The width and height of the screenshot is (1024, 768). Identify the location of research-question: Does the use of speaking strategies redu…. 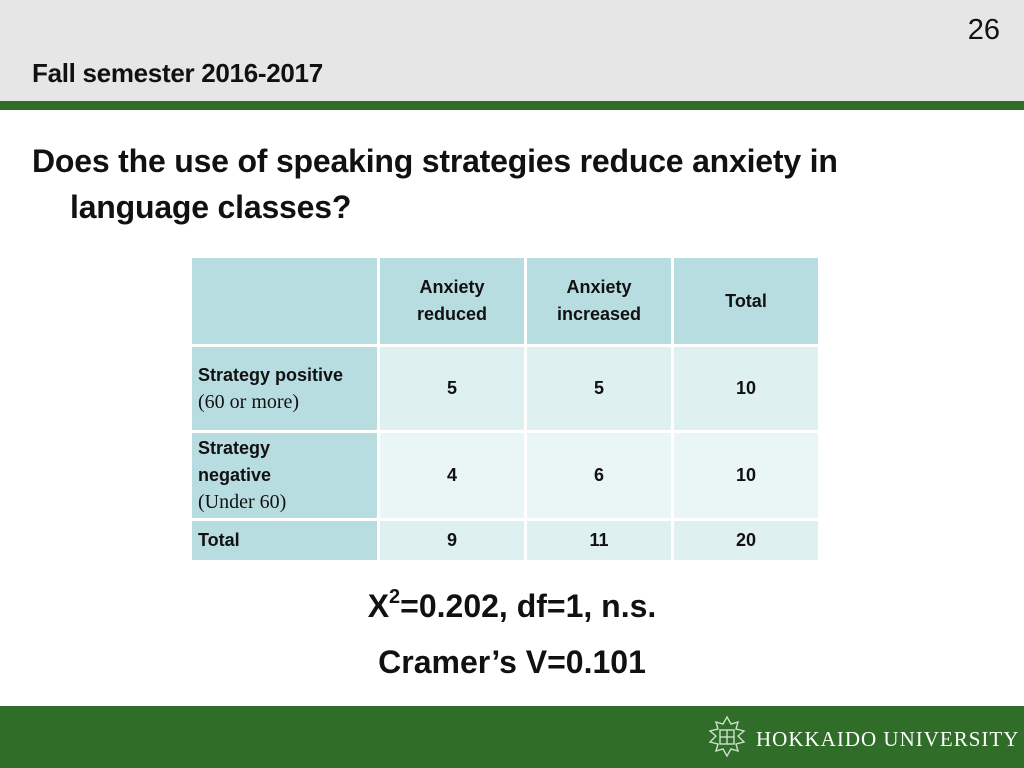
(512, 184).